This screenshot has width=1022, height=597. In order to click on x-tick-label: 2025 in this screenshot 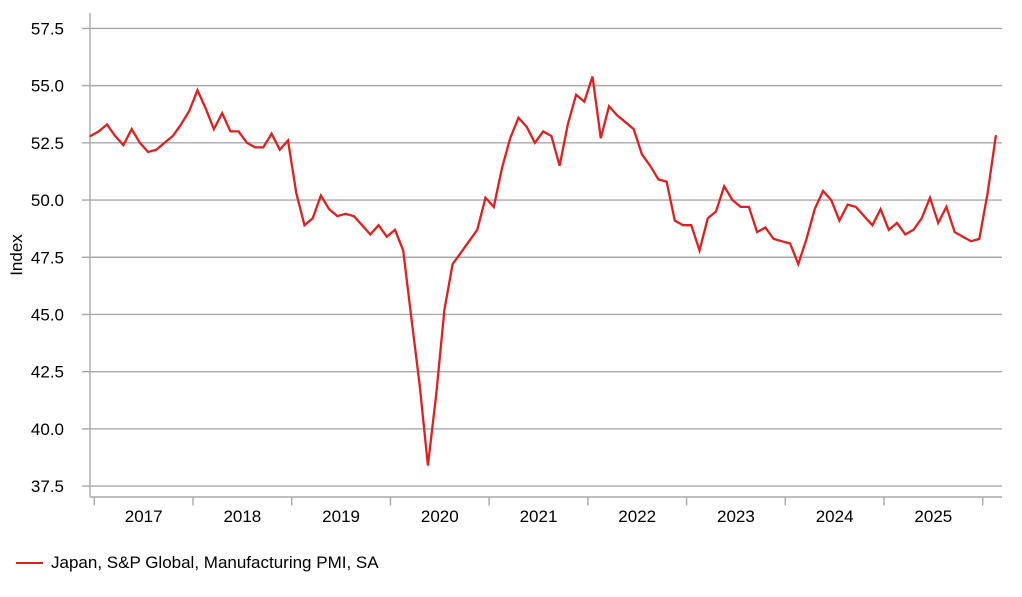, I will do `click(933, 516)`.